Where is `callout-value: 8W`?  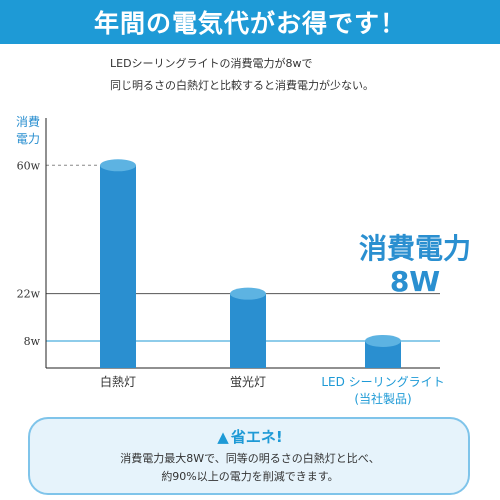 callout-value: 8W is located at coordinates (415, 281).